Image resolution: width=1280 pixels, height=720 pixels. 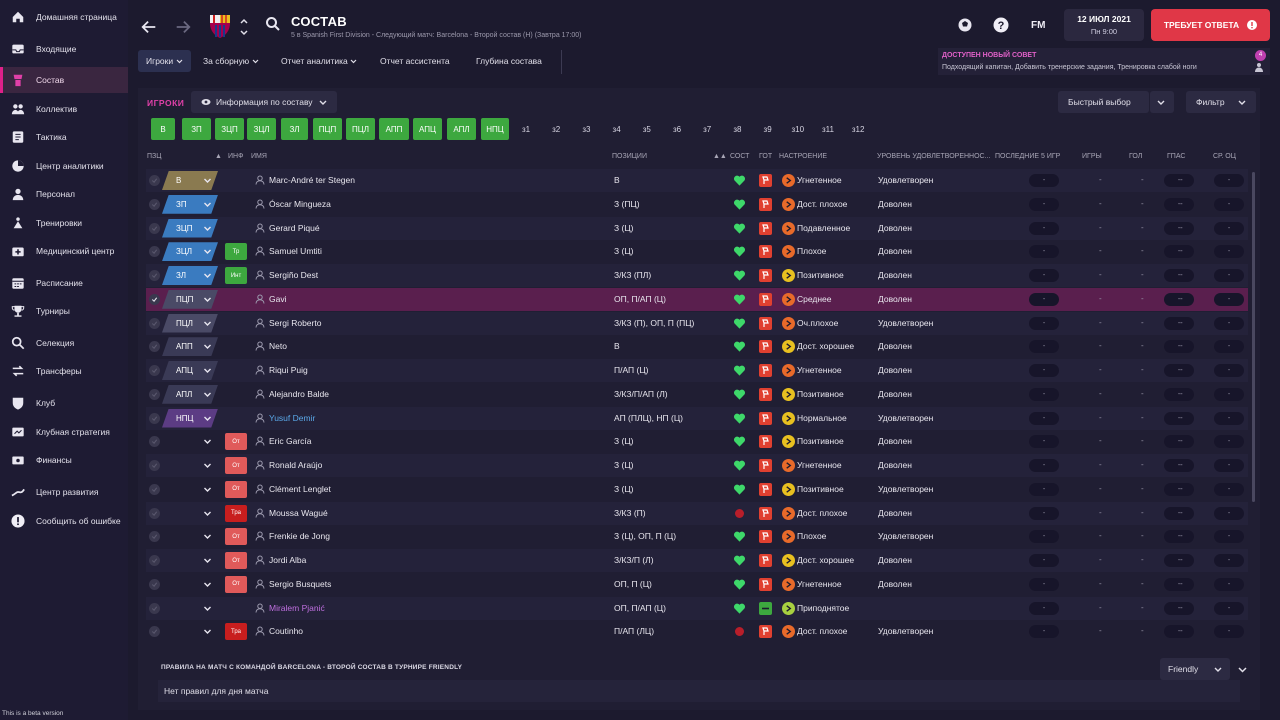 I want to click on info-badge: Инт, so click(x=236, y=275).